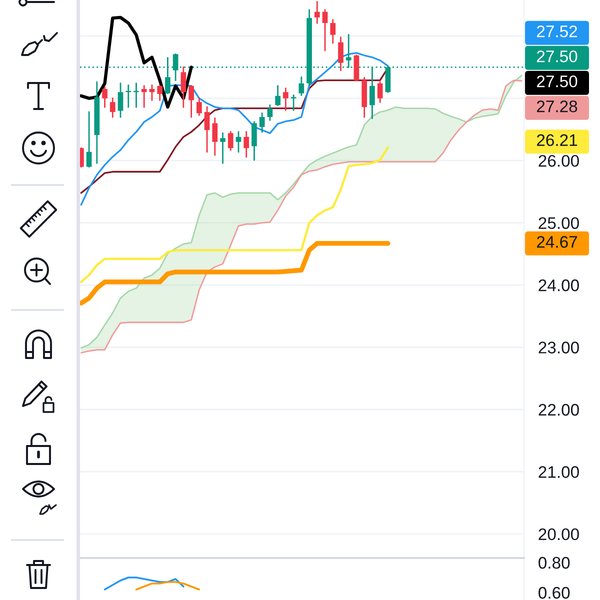 The width and height of the screenshot is (600, 600). Describe the element at coordinates (558, 285) in the screenshot. I see `y-tick-label: 24.00` at that location.